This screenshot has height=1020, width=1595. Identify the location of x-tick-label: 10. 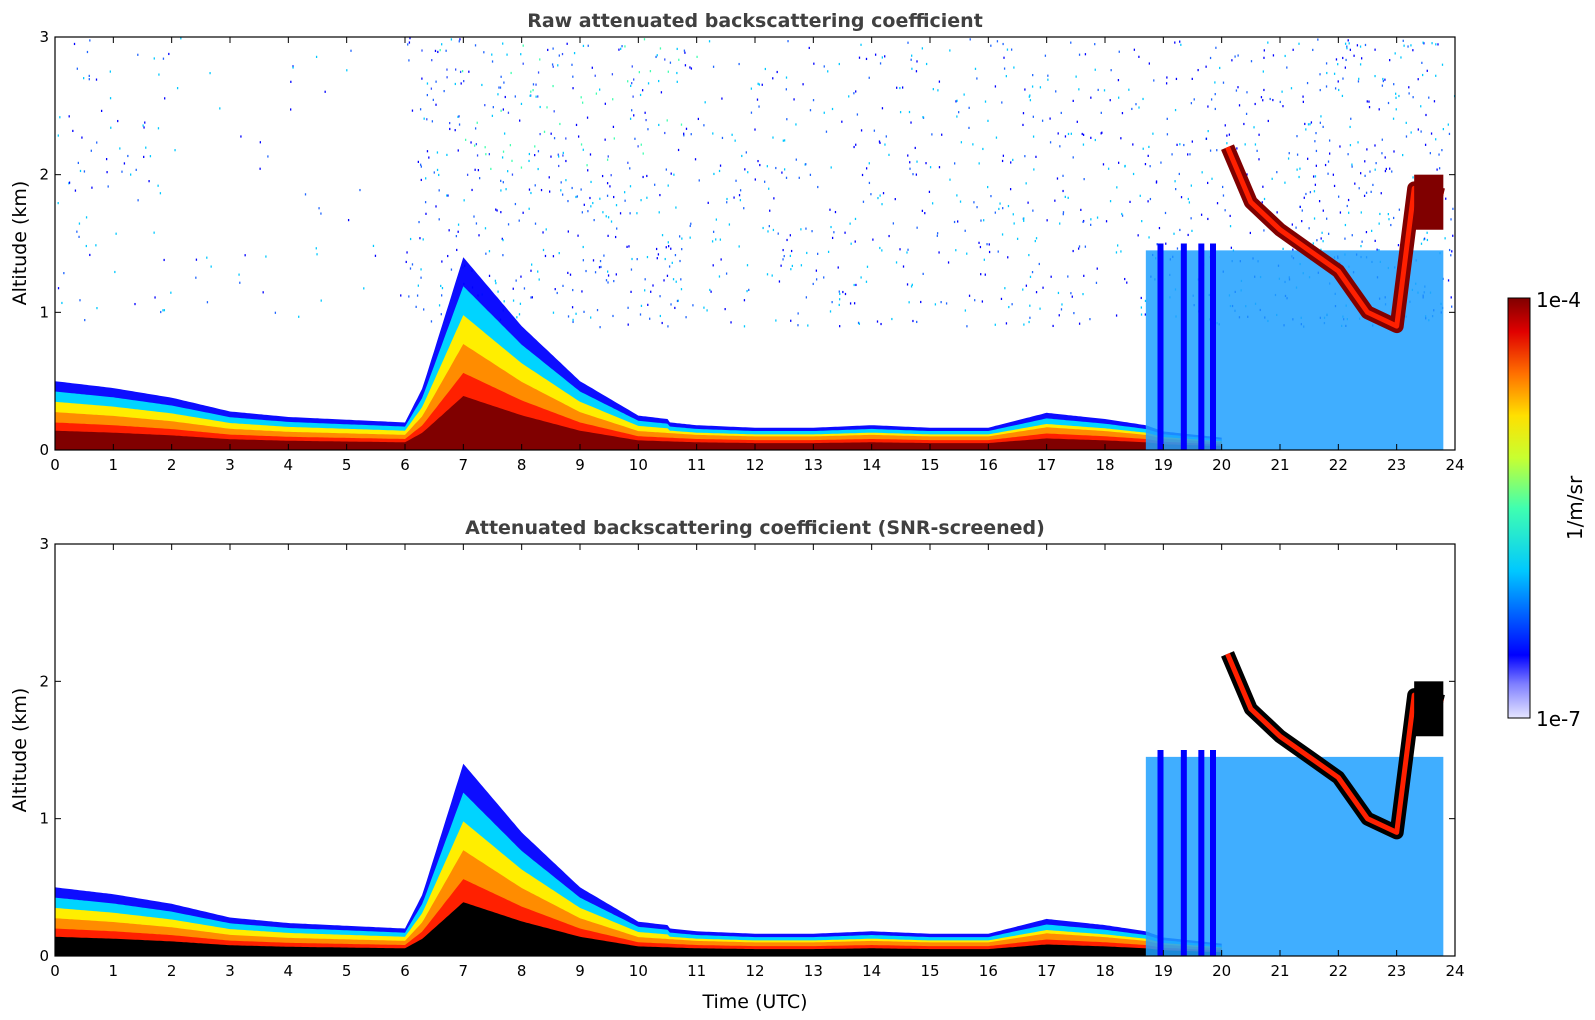
(638, 465).